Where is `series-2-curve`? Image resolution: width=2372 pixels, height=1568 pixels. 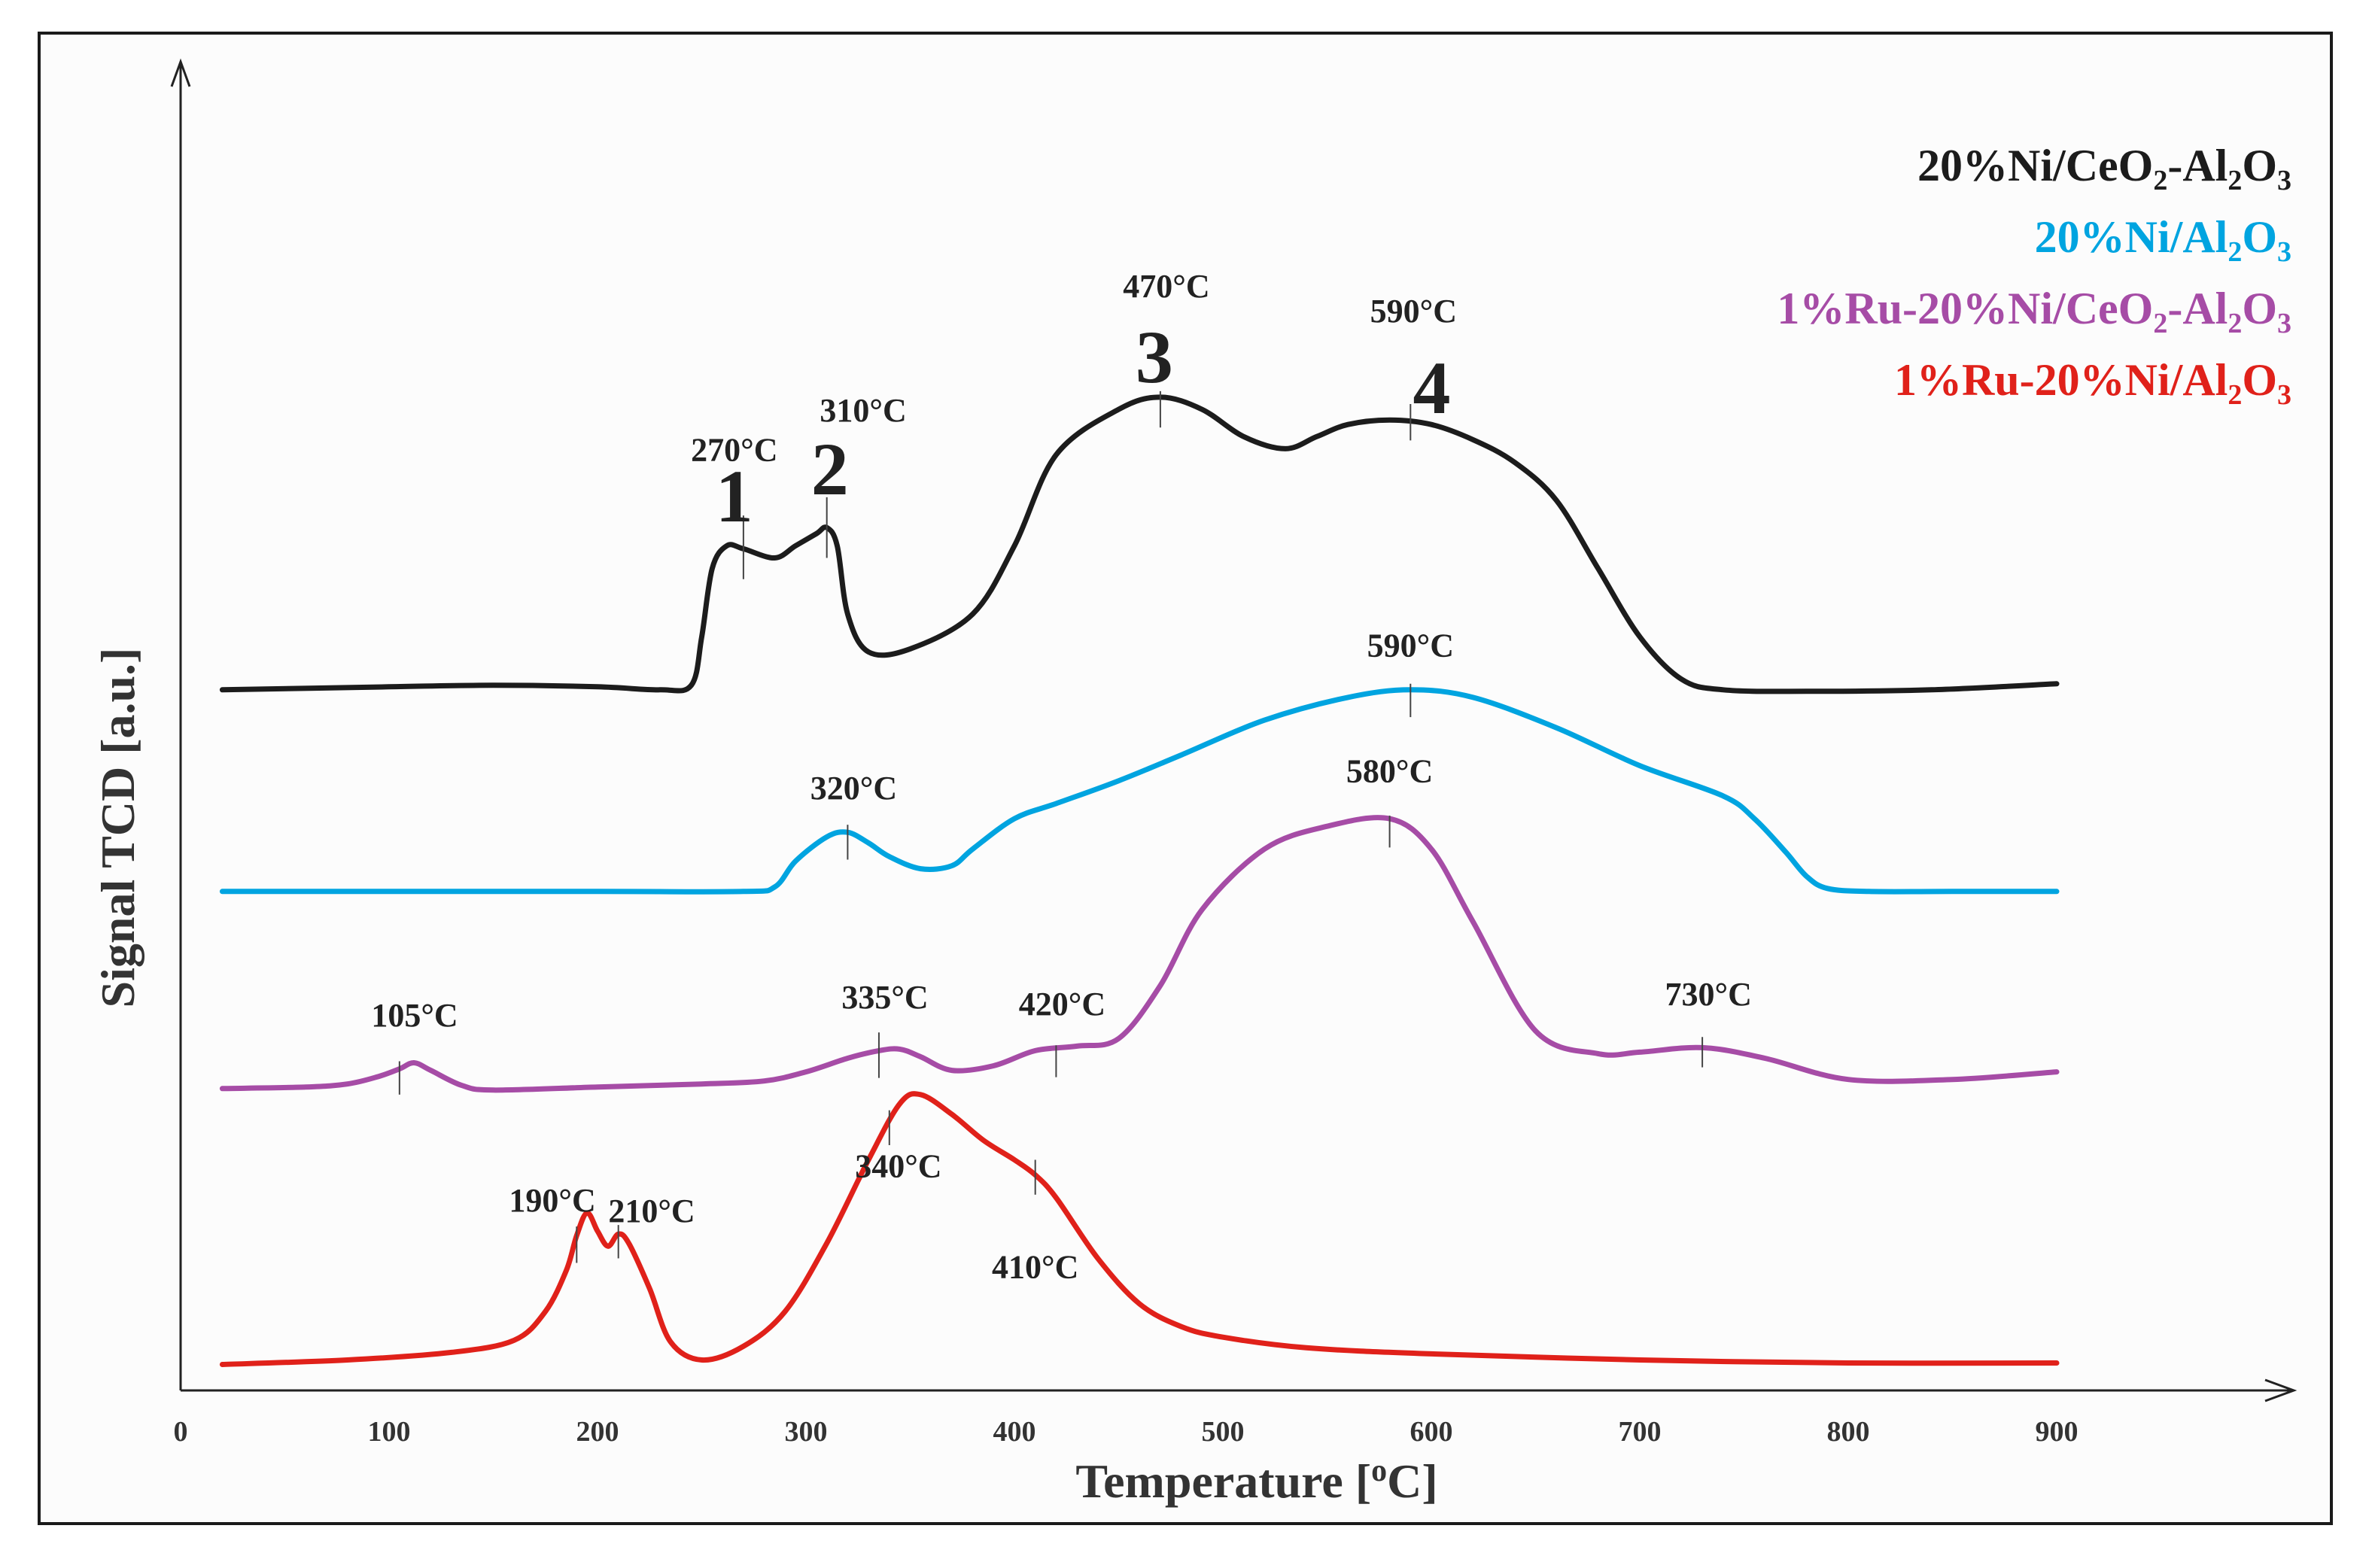
series-2-curve is located at coordinates (1139, 791).